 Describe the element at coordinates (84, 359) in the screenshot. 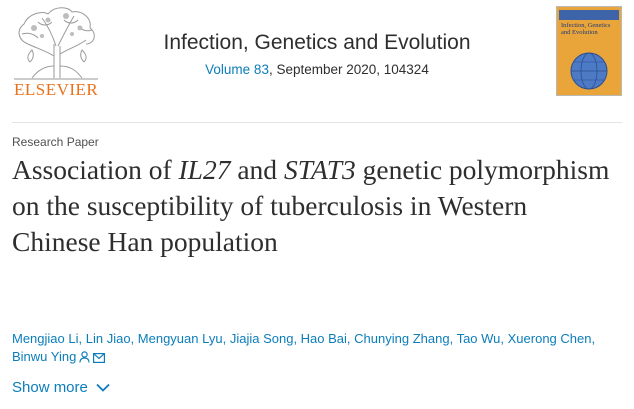

I see `person-icon` at that location.